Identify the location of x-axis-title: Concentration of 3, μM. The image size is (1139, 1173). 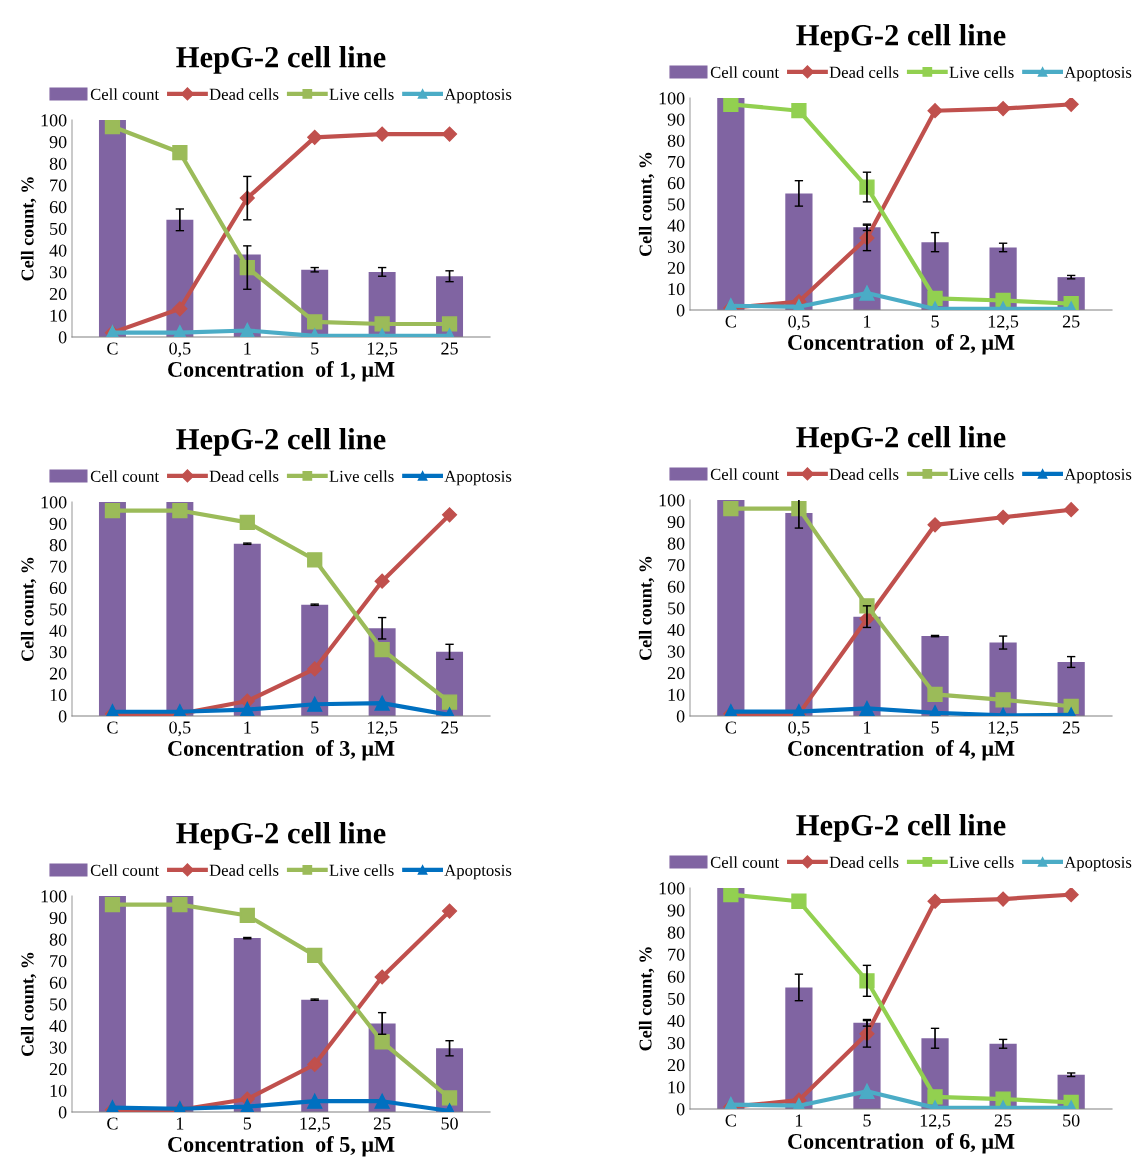
(281, 750).